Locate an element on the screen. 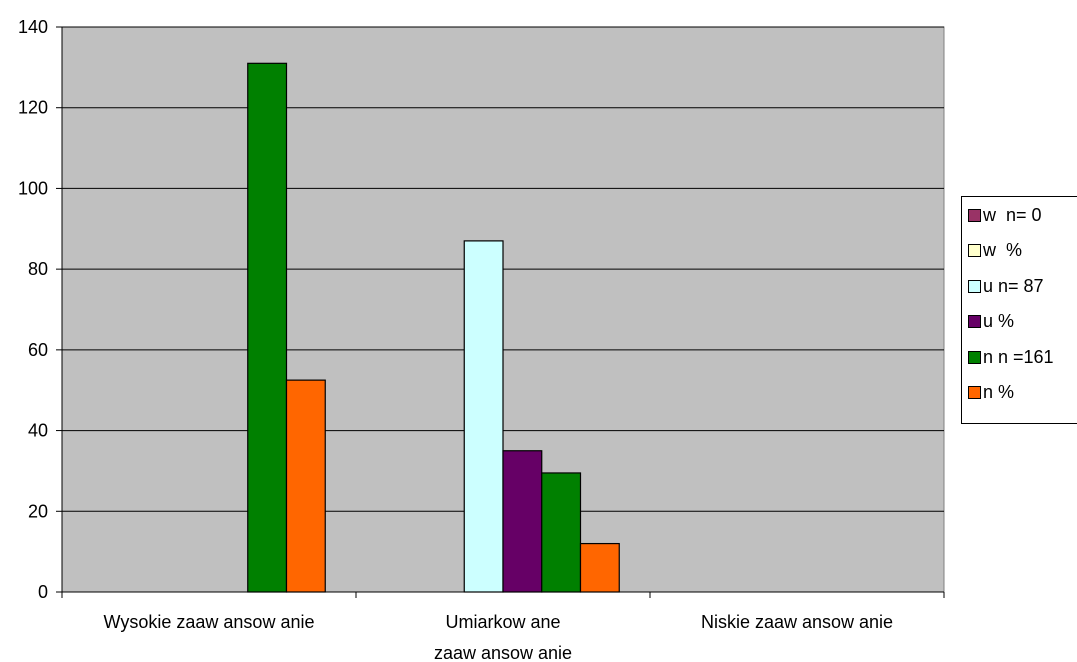  x-tick-label: Niskie zaaw ansow anie is located at coordinates (797, 622).